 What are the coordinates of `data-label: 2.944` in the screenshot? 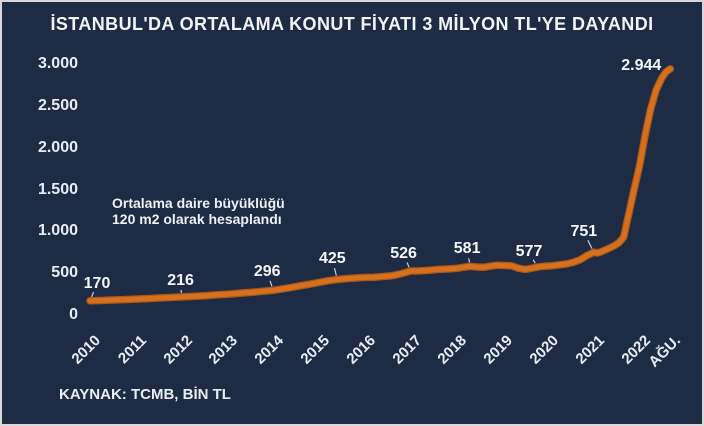 It's located at (641, 65).